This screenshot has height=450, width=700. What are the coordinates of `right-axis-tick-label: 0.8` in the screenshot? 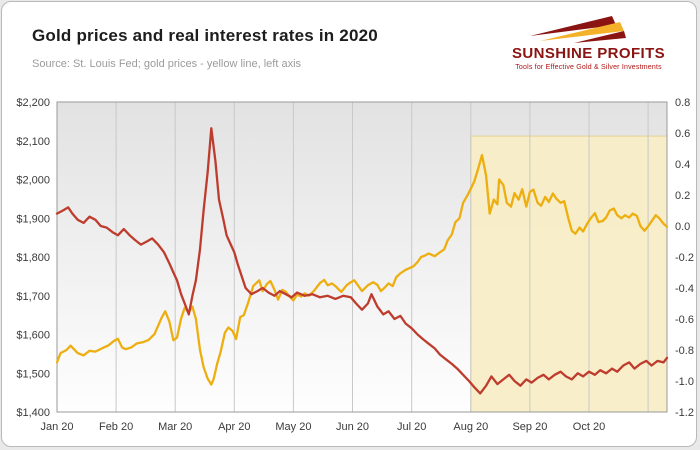 It's located at (682, 103).